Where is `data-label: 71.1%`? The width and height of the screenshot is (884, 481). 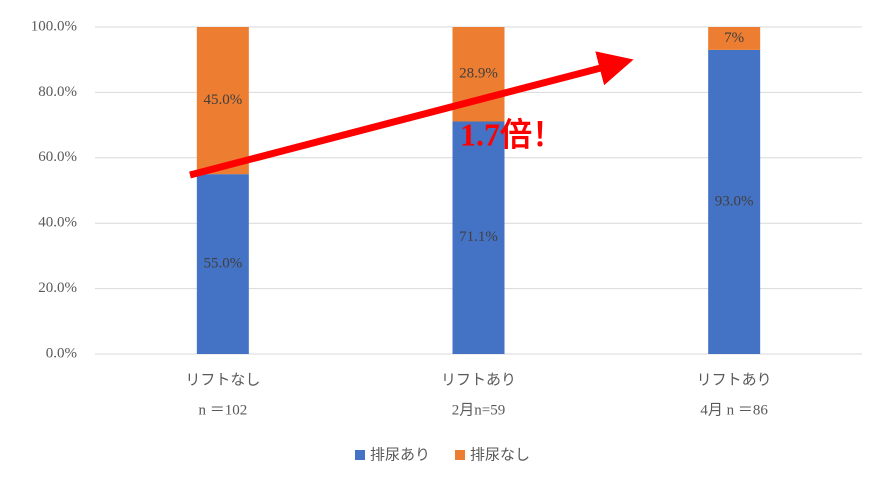 data-label: 71.1% is located at coordinates (478, 237).